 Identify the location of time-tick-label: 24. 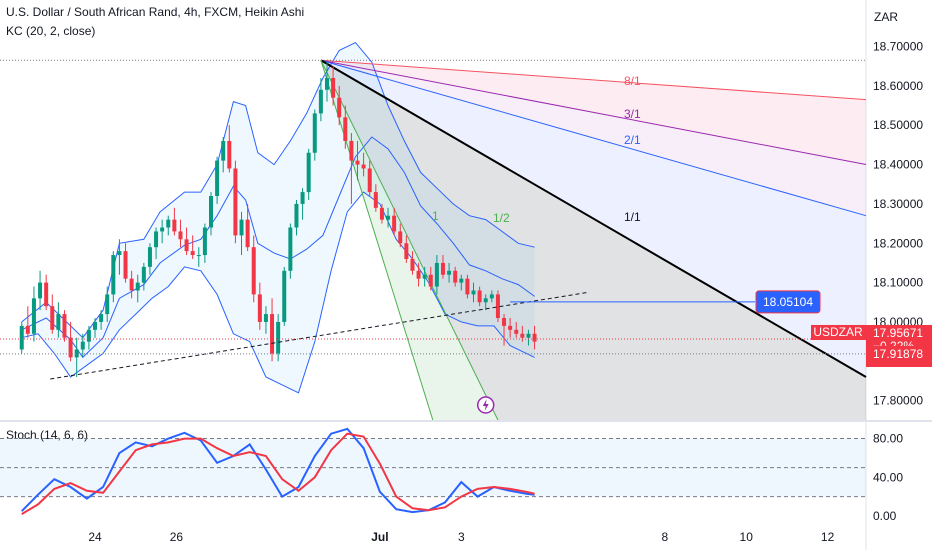
(95, 537).